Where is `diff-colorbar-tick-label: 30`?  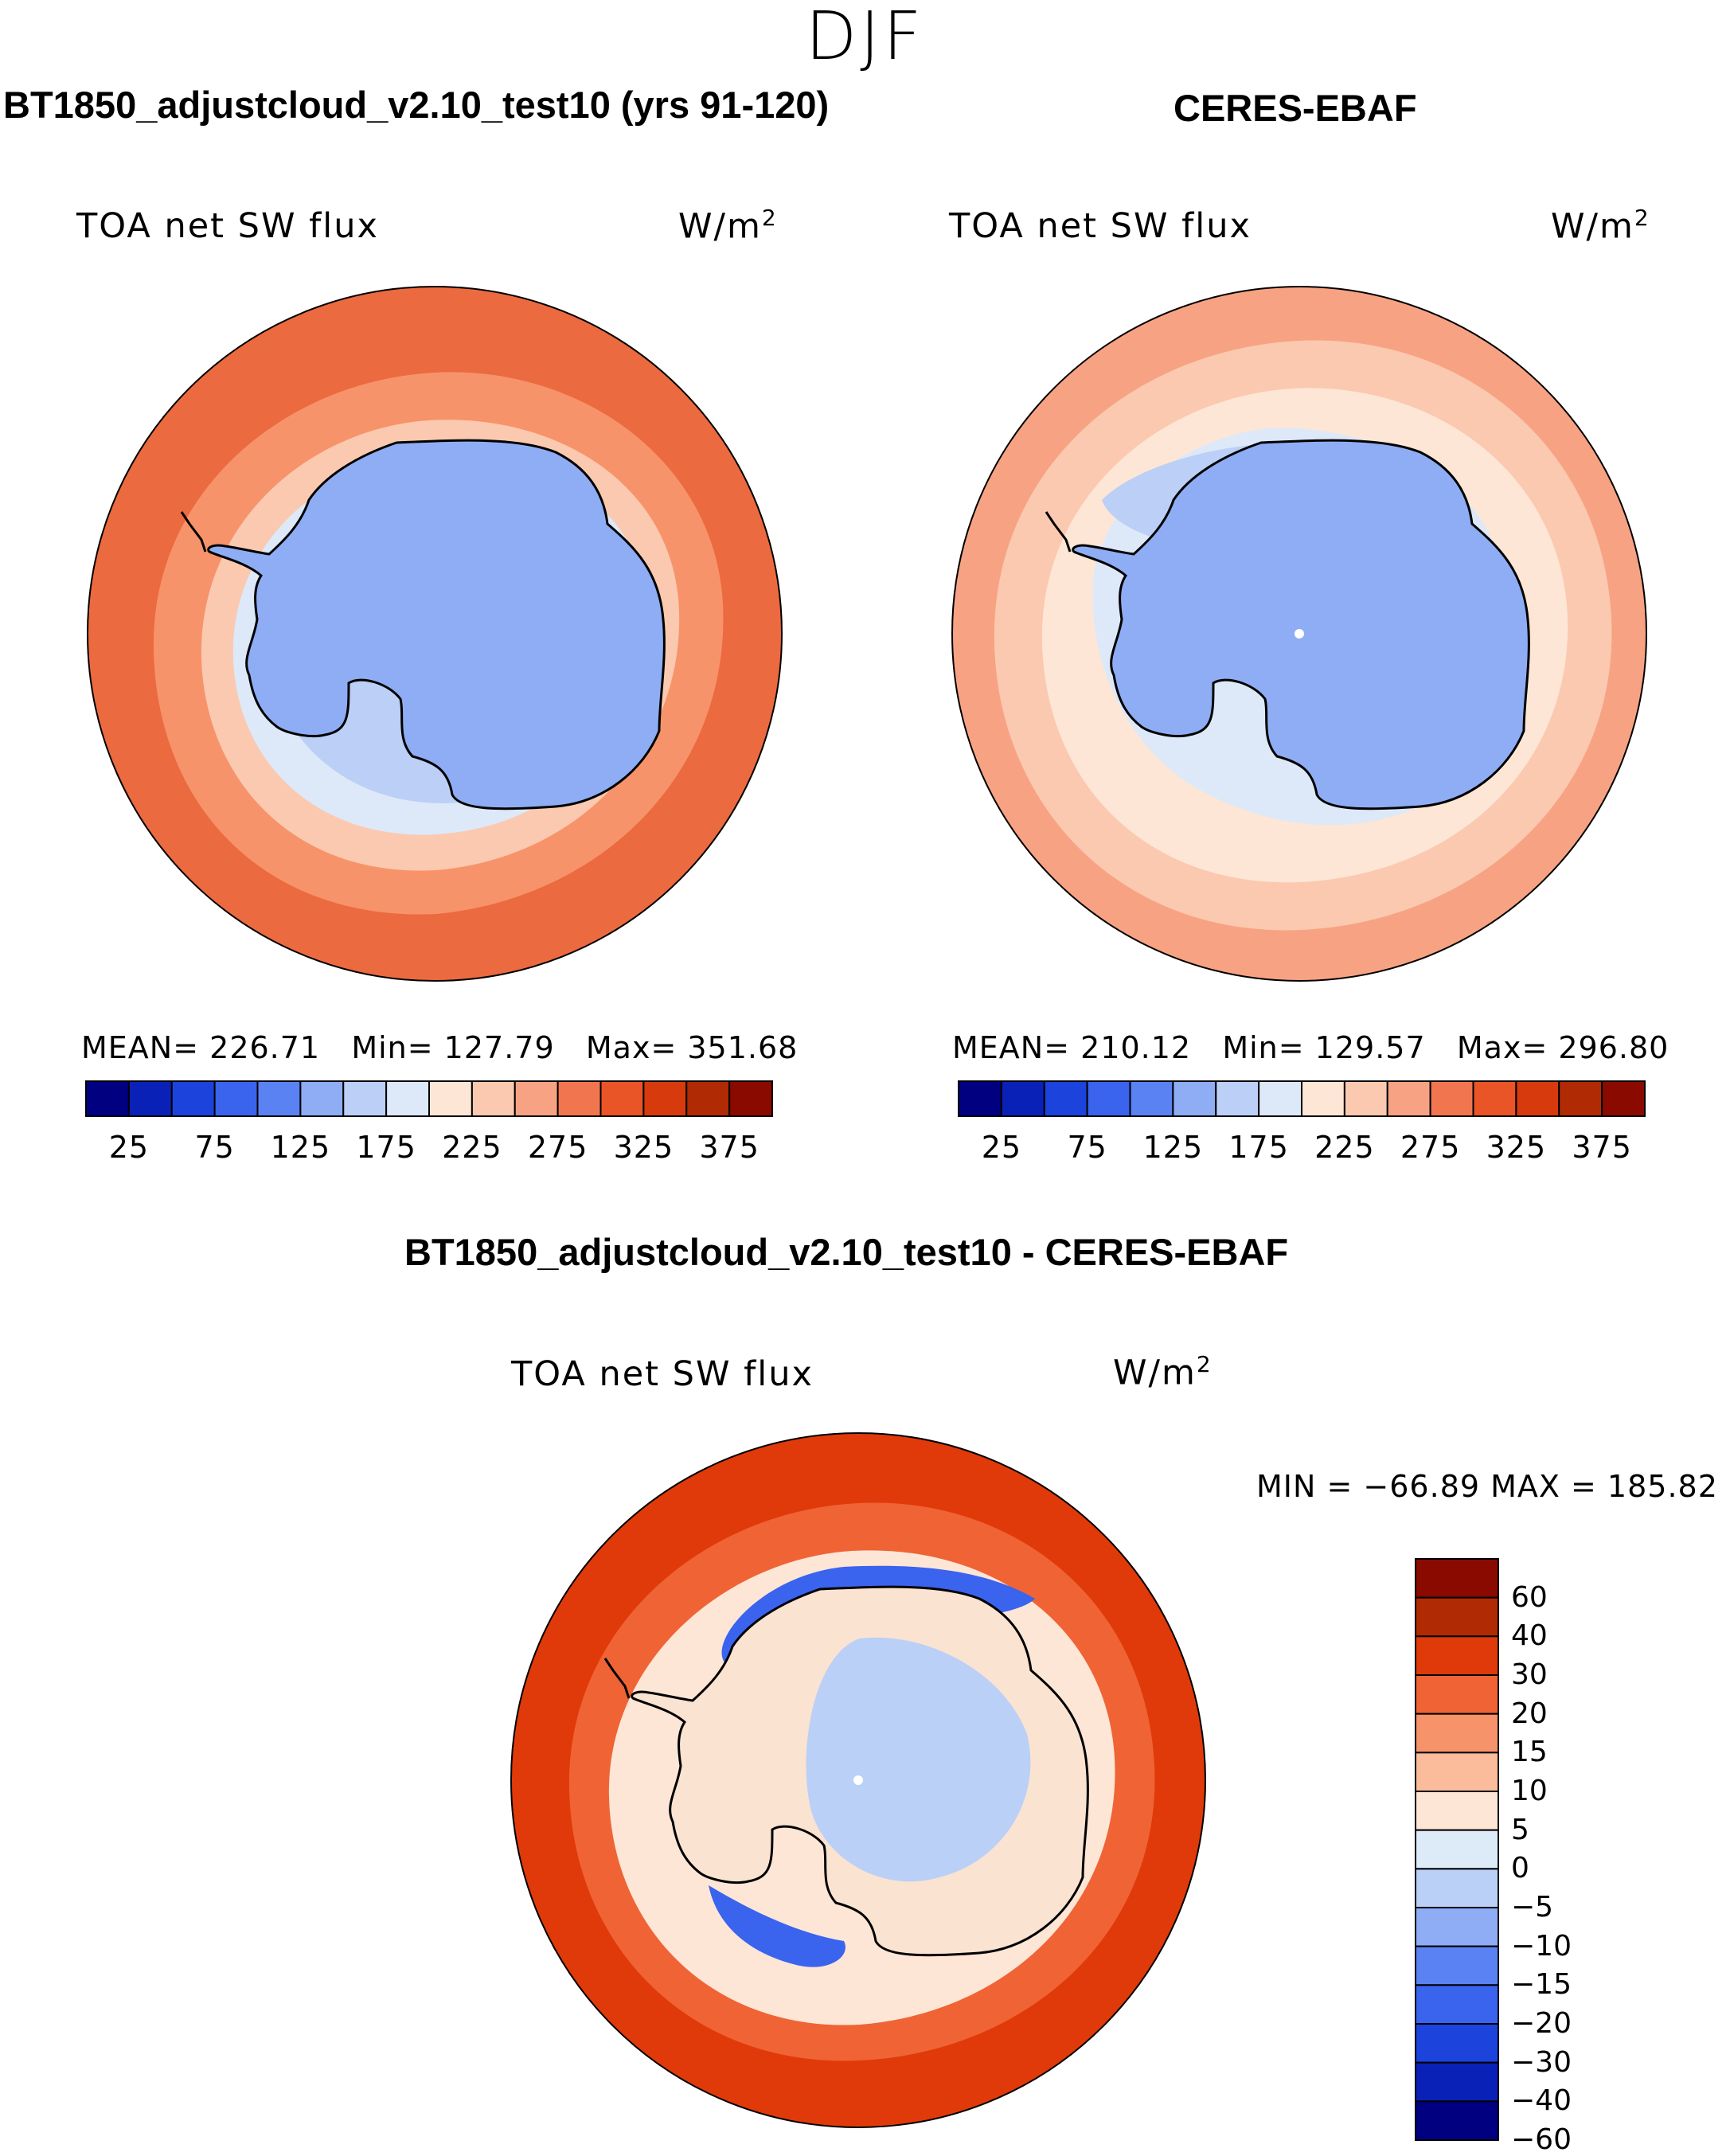
diff-colorbar-tick-label: 30 is located at coordinates (1529, 1674).